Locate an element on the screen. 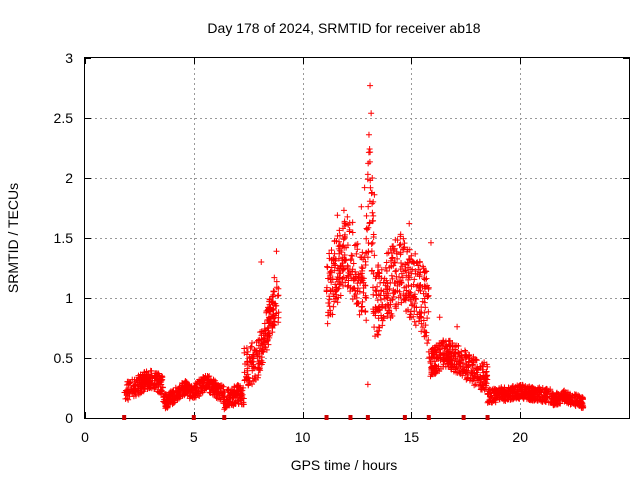  x-tick-label: 20 is located at coordinates (520, 437).